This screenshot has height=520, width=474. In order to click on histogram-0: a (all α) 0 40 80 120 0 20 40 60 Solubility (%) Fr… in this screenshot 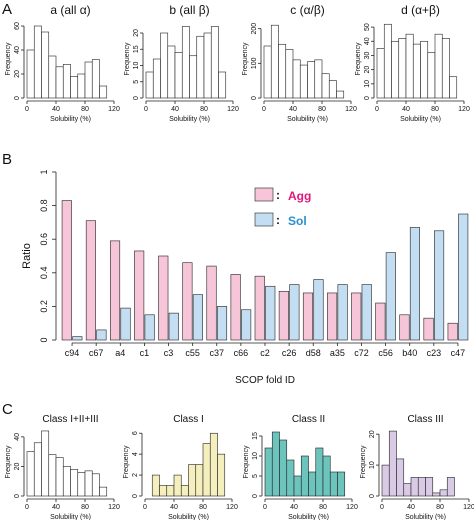, I will do `click(62, 63)`.